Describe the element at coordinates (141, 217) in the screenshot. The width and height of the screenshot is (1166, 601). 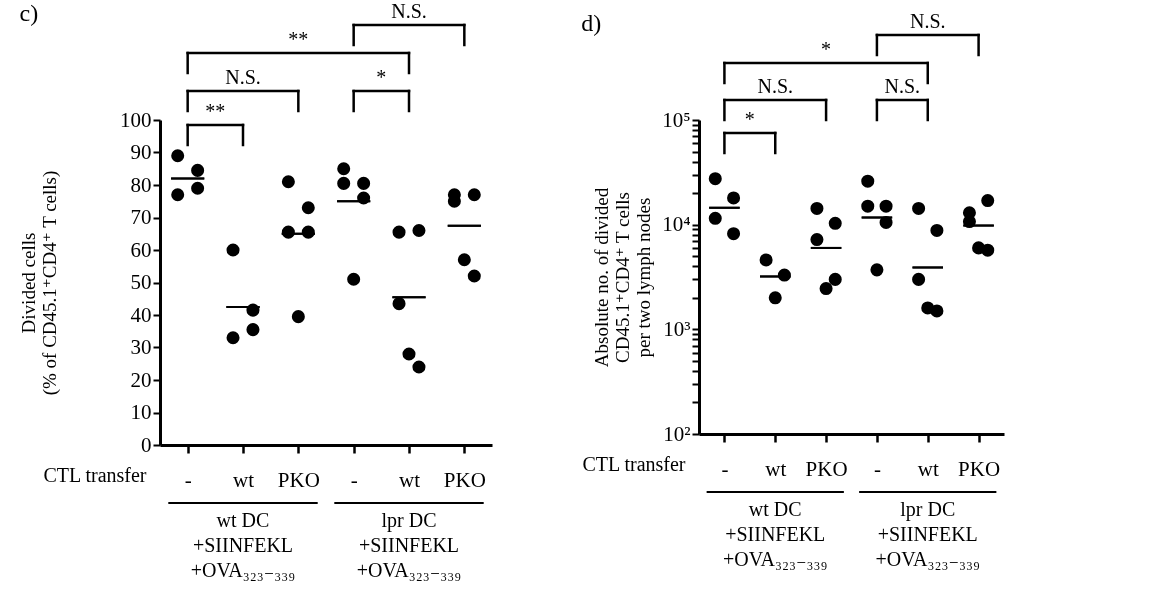
I see `y-tick-label: 70` at that location.